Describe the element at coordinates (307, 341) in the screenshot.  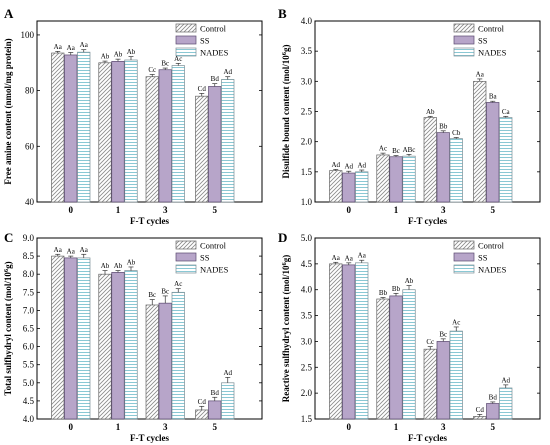
I see `y-tick-label: 3.0` at that location.